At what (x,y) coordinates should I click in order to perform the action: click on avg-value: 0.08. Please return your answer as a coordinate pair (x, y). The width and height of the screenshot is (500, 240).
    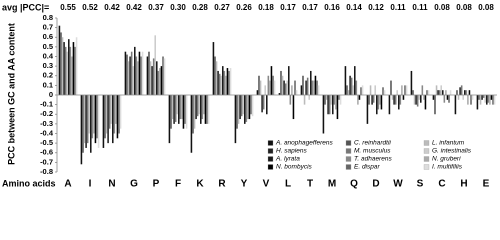
    Looking at the image, I should click on (464, 7).